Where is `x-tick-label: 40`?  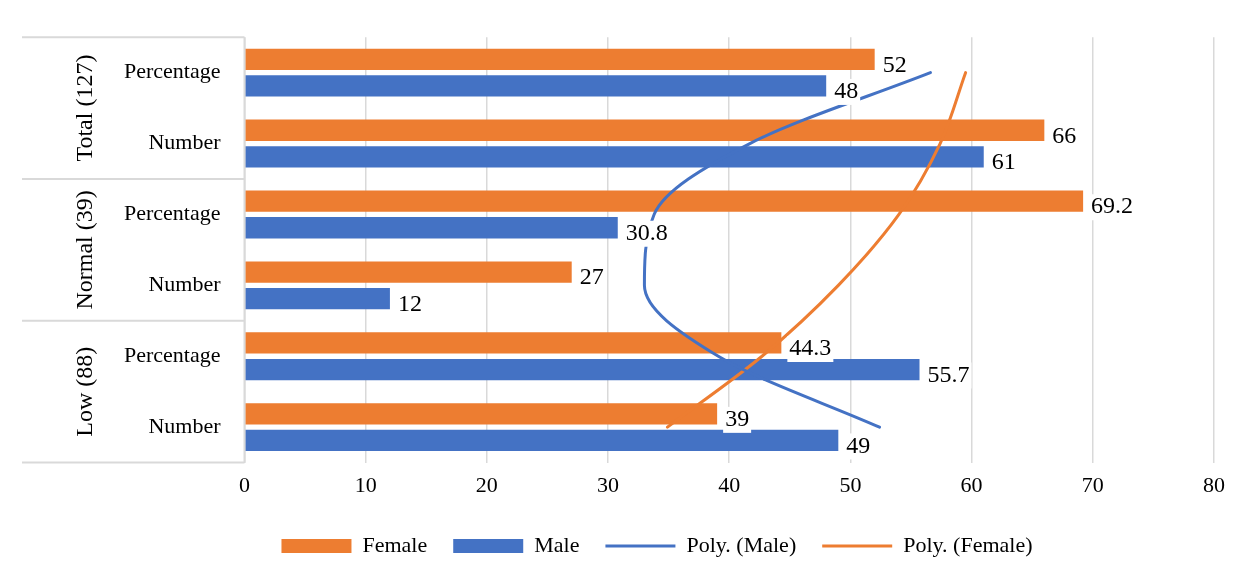 x-tick-label: 40 is located at coordinates (729, 484).